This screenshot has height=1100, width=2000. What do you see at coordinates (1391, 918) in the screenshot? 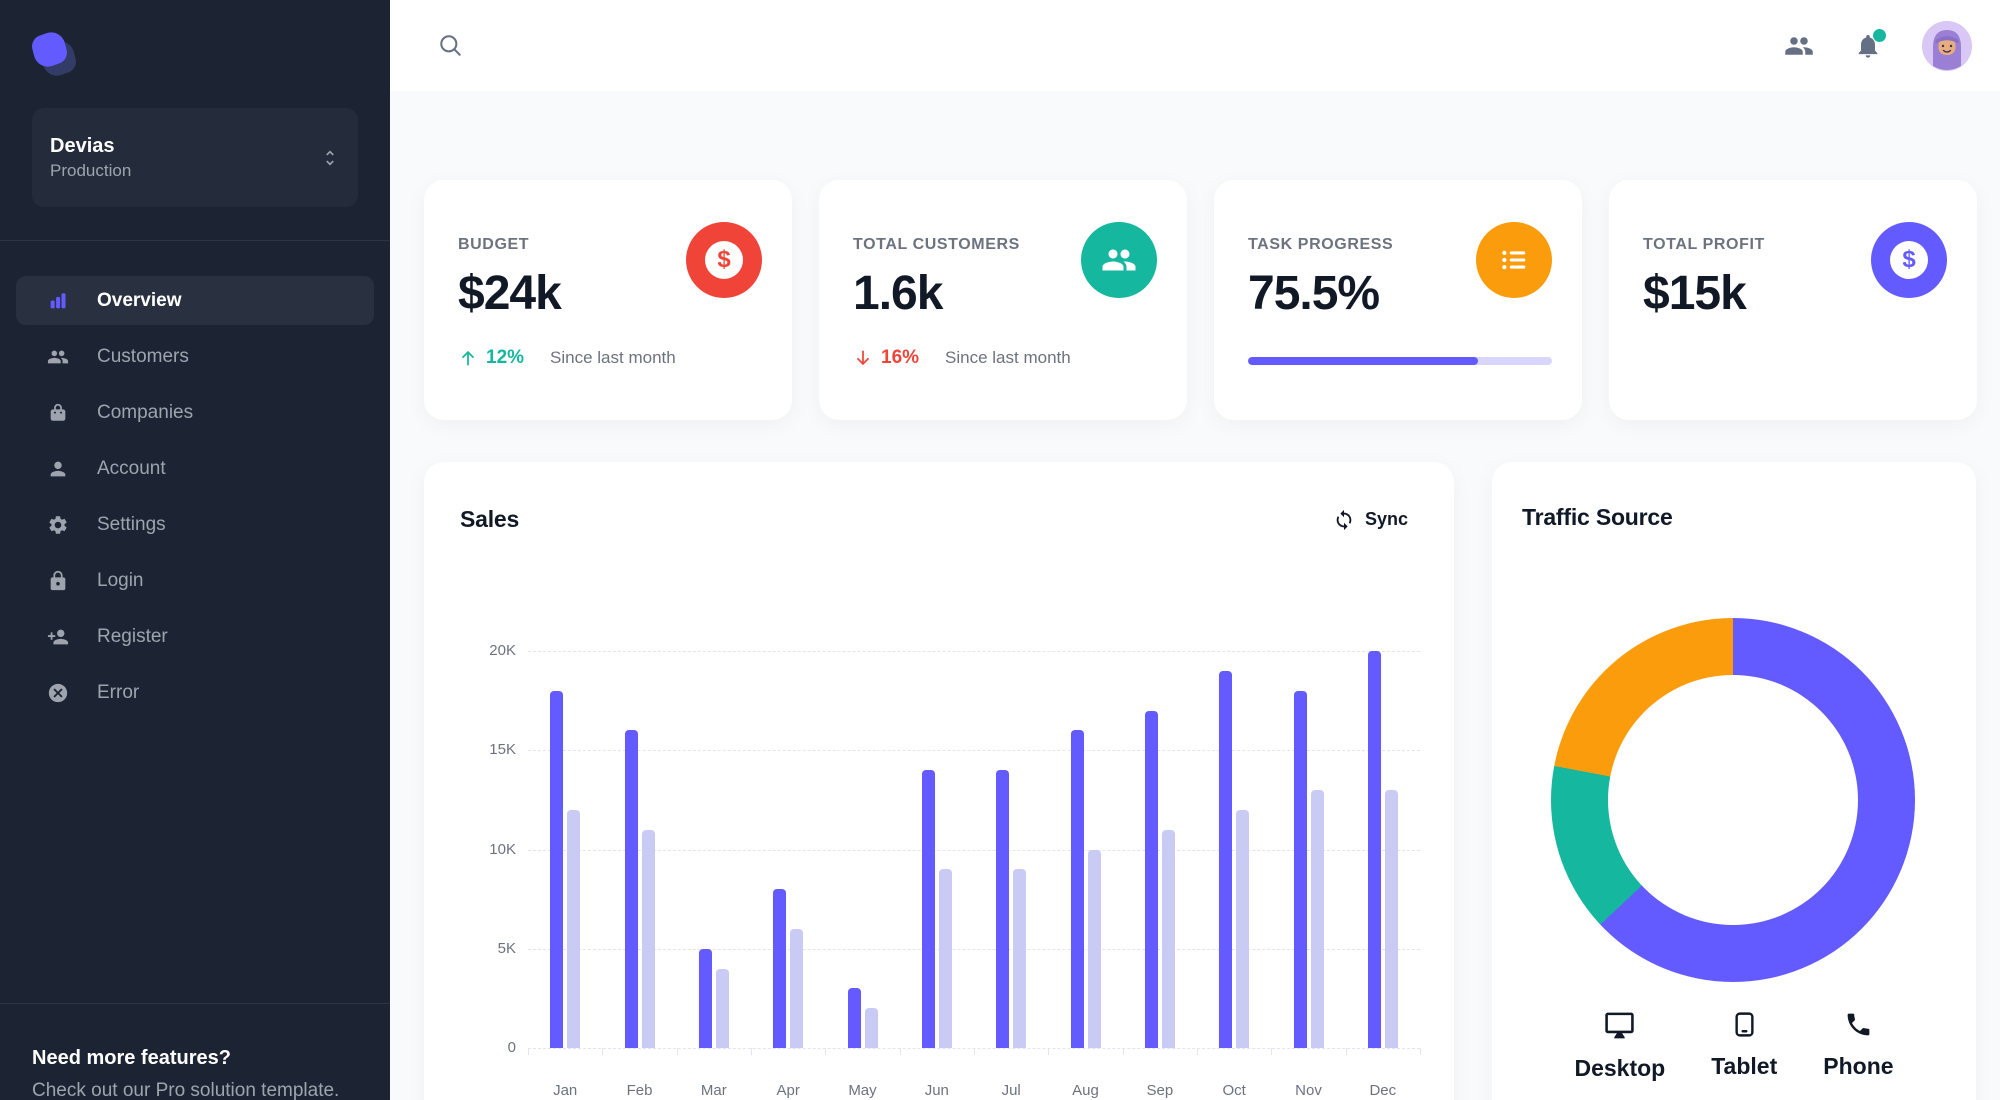
I see `bar-dec-last-year` at bounding box center [1391, 918].